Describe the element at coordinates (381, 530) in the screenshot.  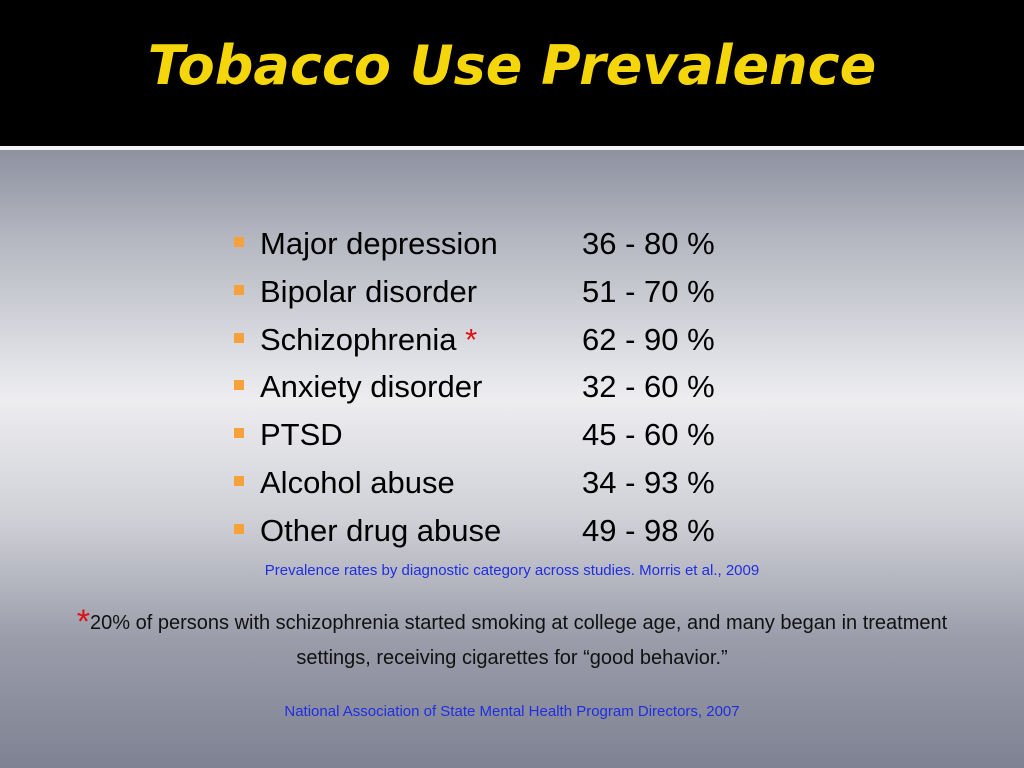
I see `item-label: Other drug abuse` at that location.